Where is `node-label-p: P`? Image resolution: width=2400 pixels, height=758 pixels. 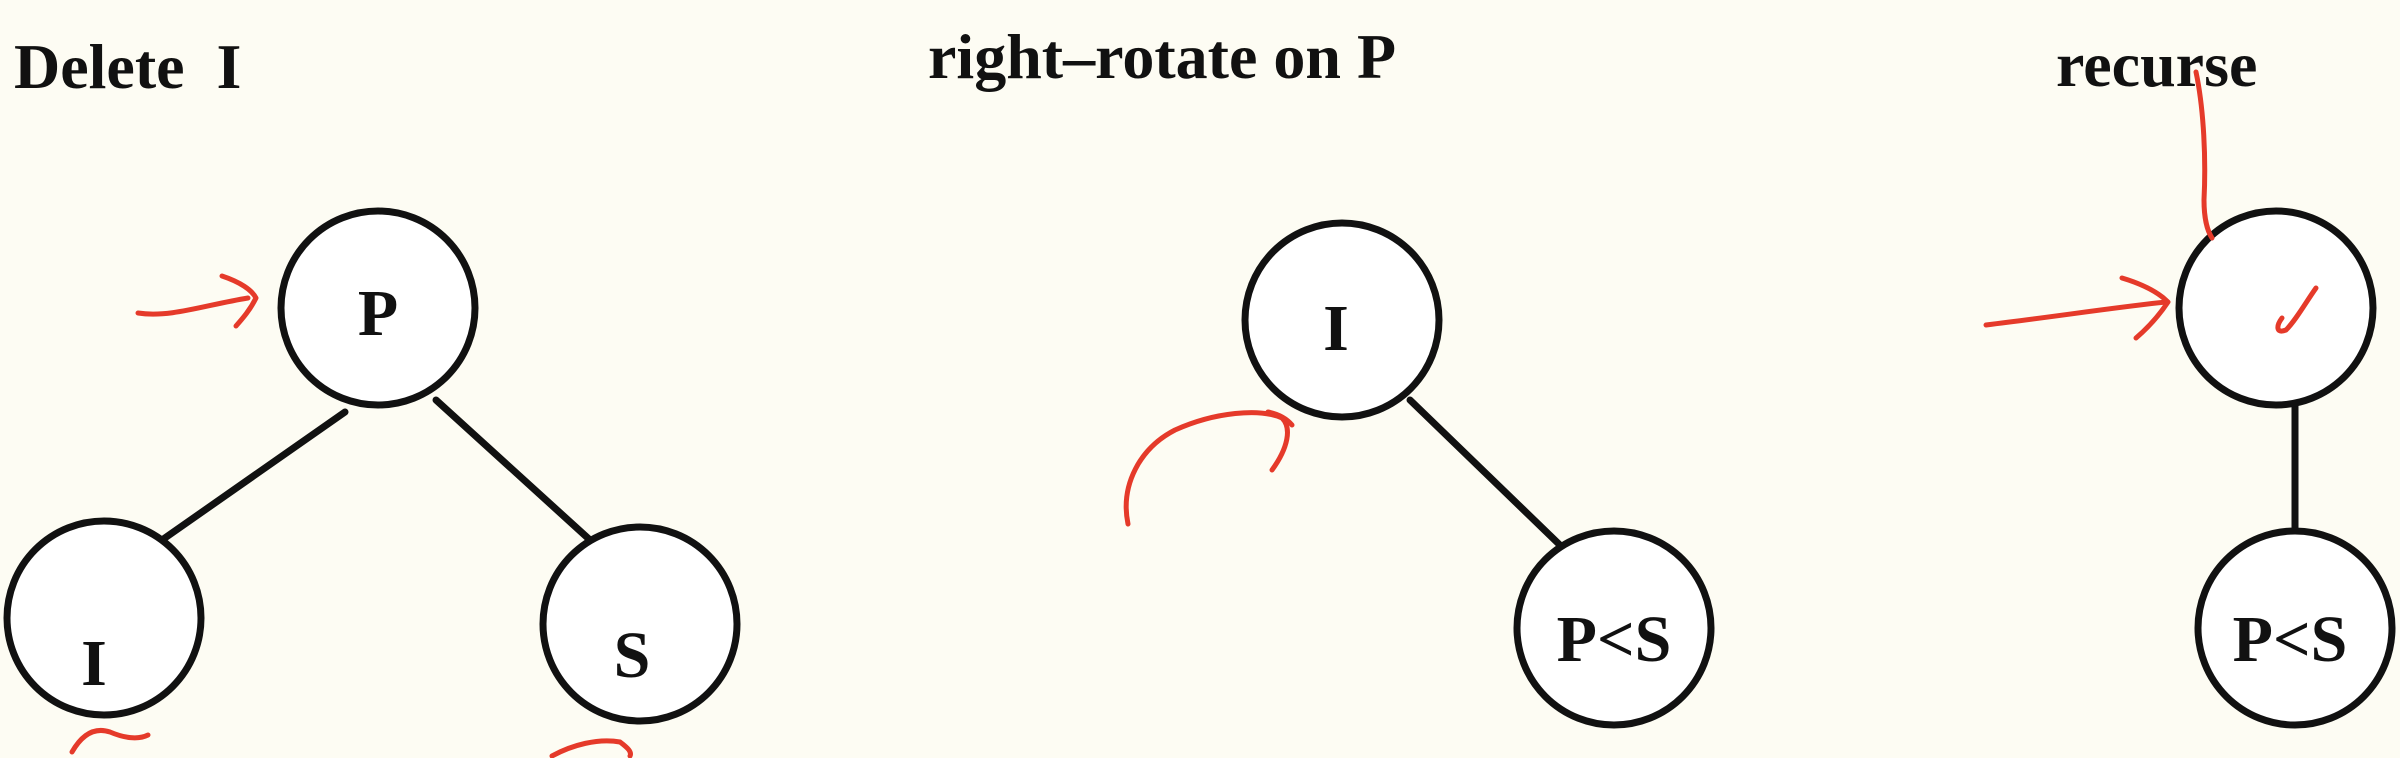
node-label-p: P is located at coordinates (378, 313).